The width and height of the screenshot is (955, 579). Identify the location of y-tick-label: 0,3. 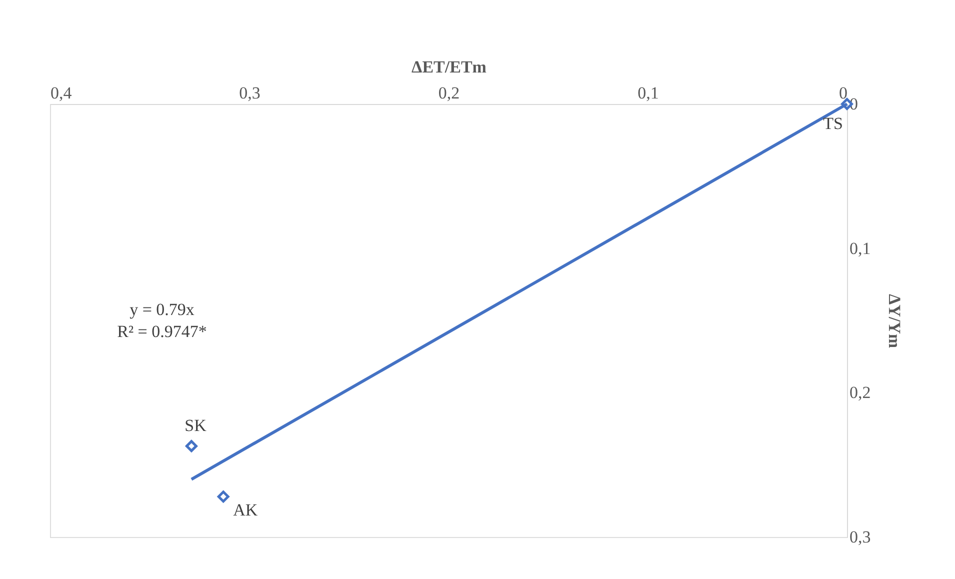
(860, 537).